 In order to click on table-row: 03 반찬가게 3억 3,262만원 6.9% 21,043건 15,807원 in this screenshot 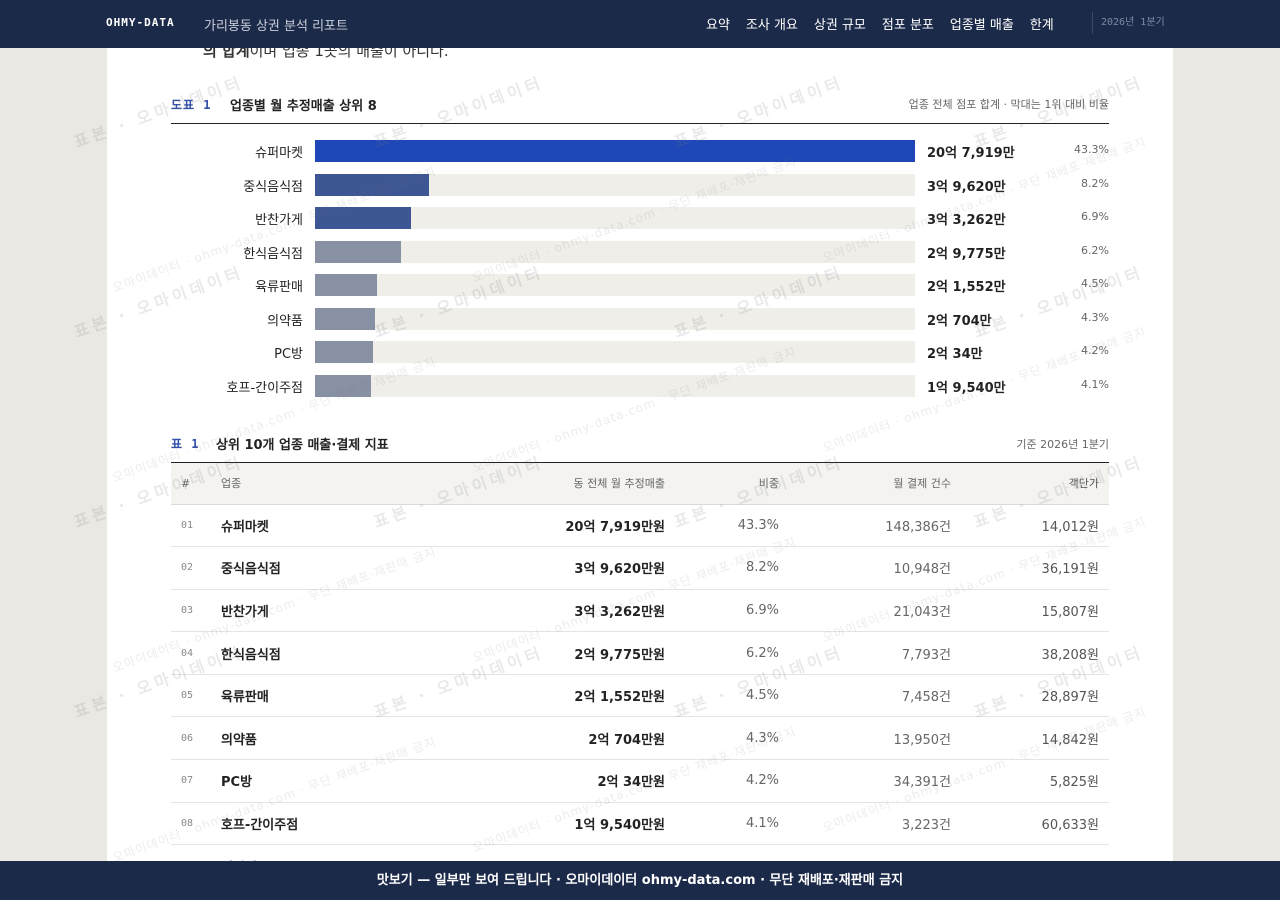, I will do `click(640, 611)`.